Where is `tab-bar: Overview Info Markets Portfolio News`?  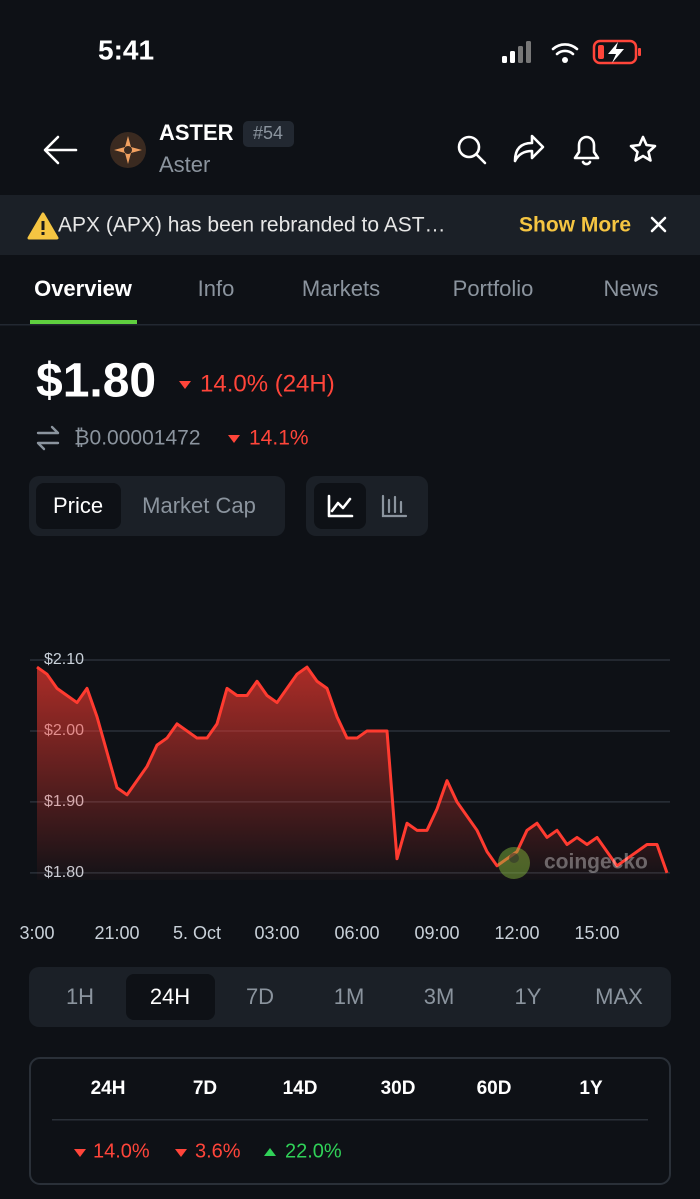 tab-bar: Overview Info Markets Portfolio News is located at coordinates (346, 288).